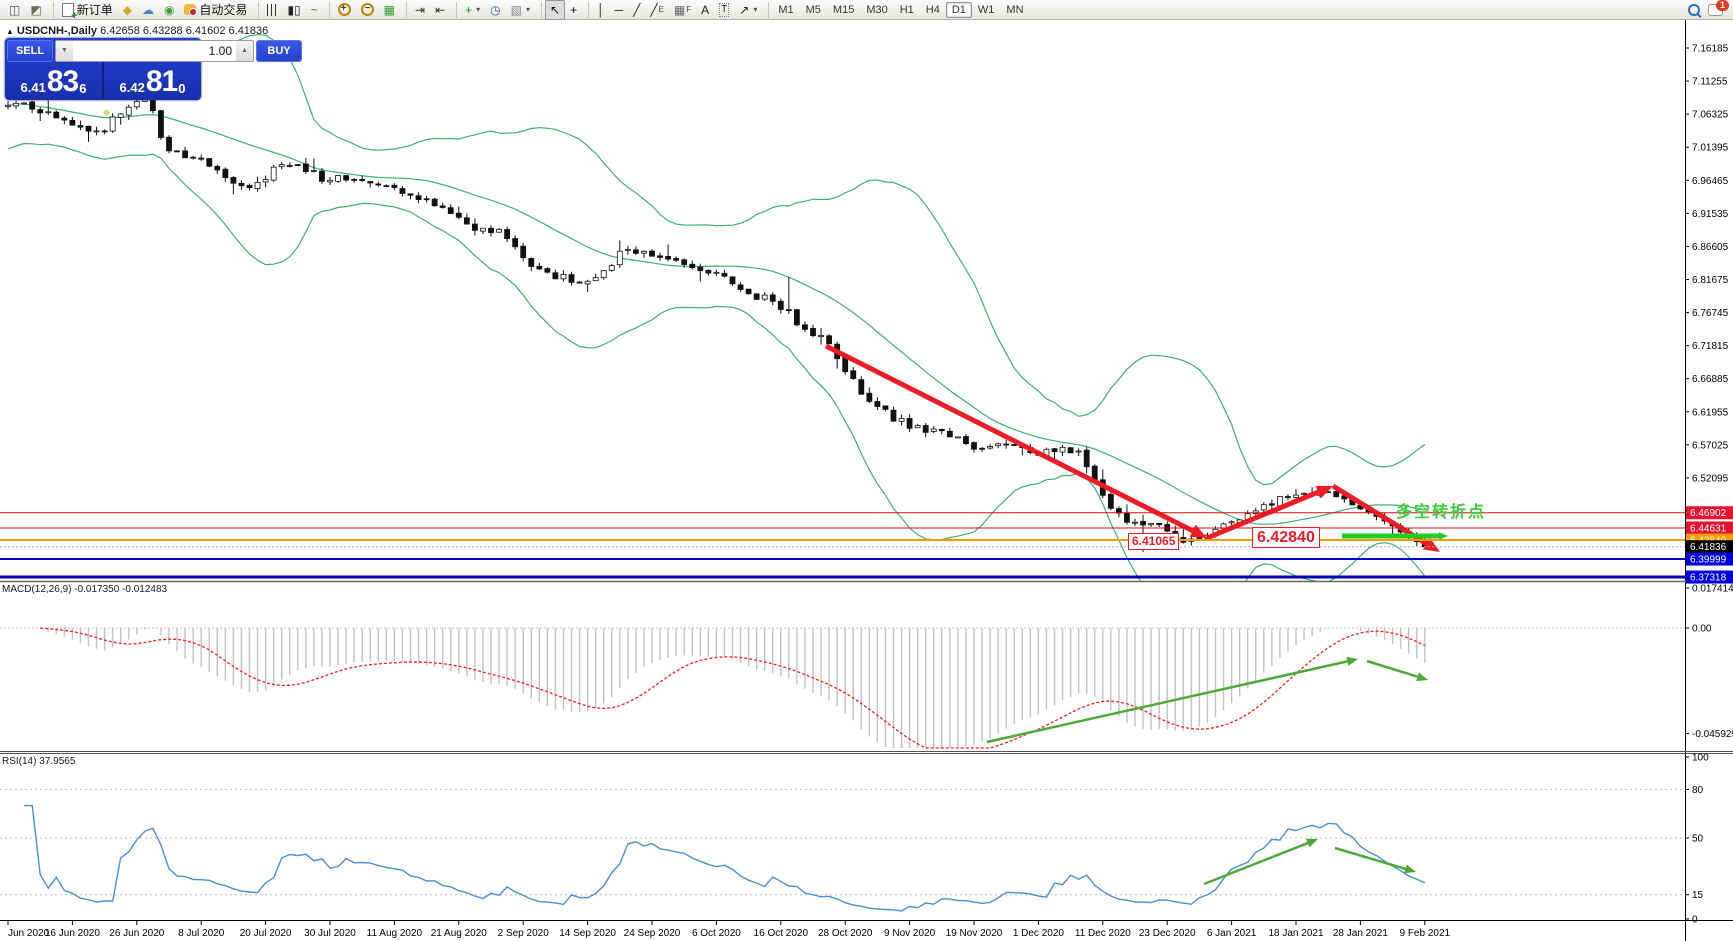 This screenshot has height=941, width=1733. Describe the element at coordinates (161, 81) in the screenshot. I see `buy-price-big: 81` at that location.